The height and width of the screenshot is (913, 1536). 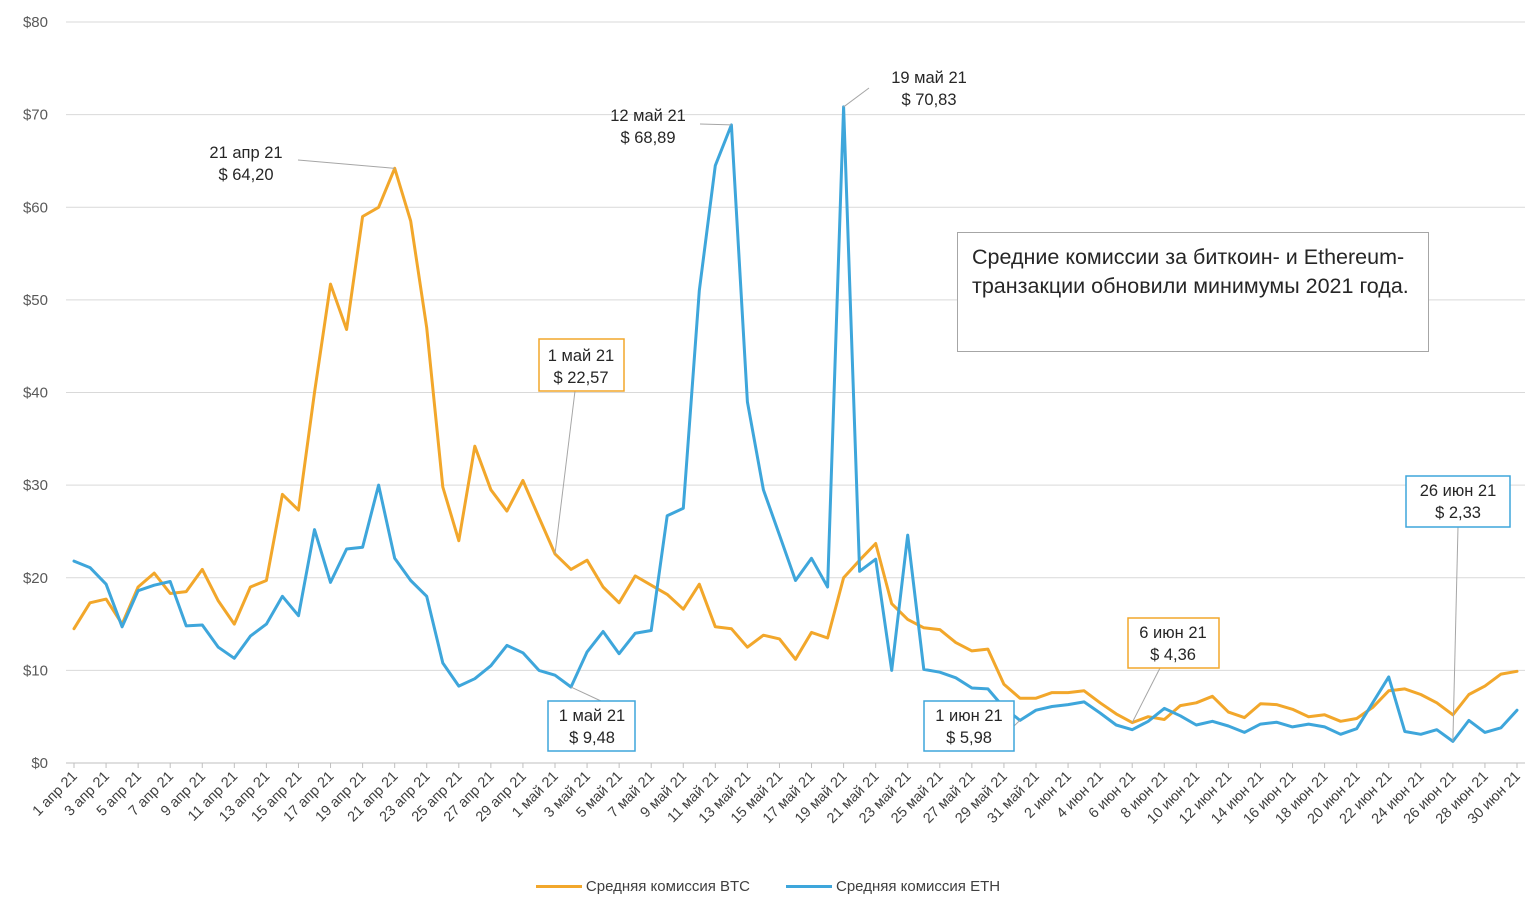 I want to click on legend-swatch-btc, so click(x=558, y=886).